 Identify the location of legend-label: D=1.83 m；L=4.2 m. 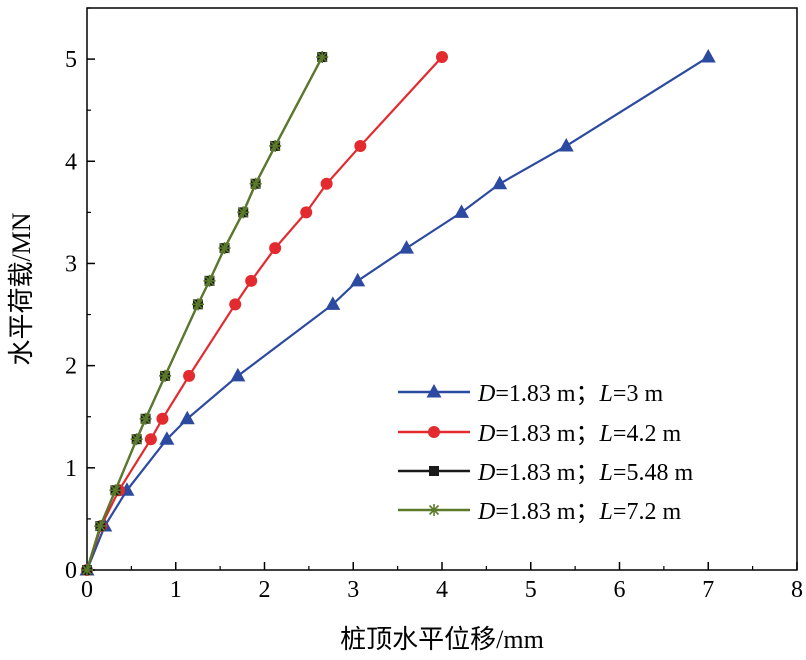
(579, 434).